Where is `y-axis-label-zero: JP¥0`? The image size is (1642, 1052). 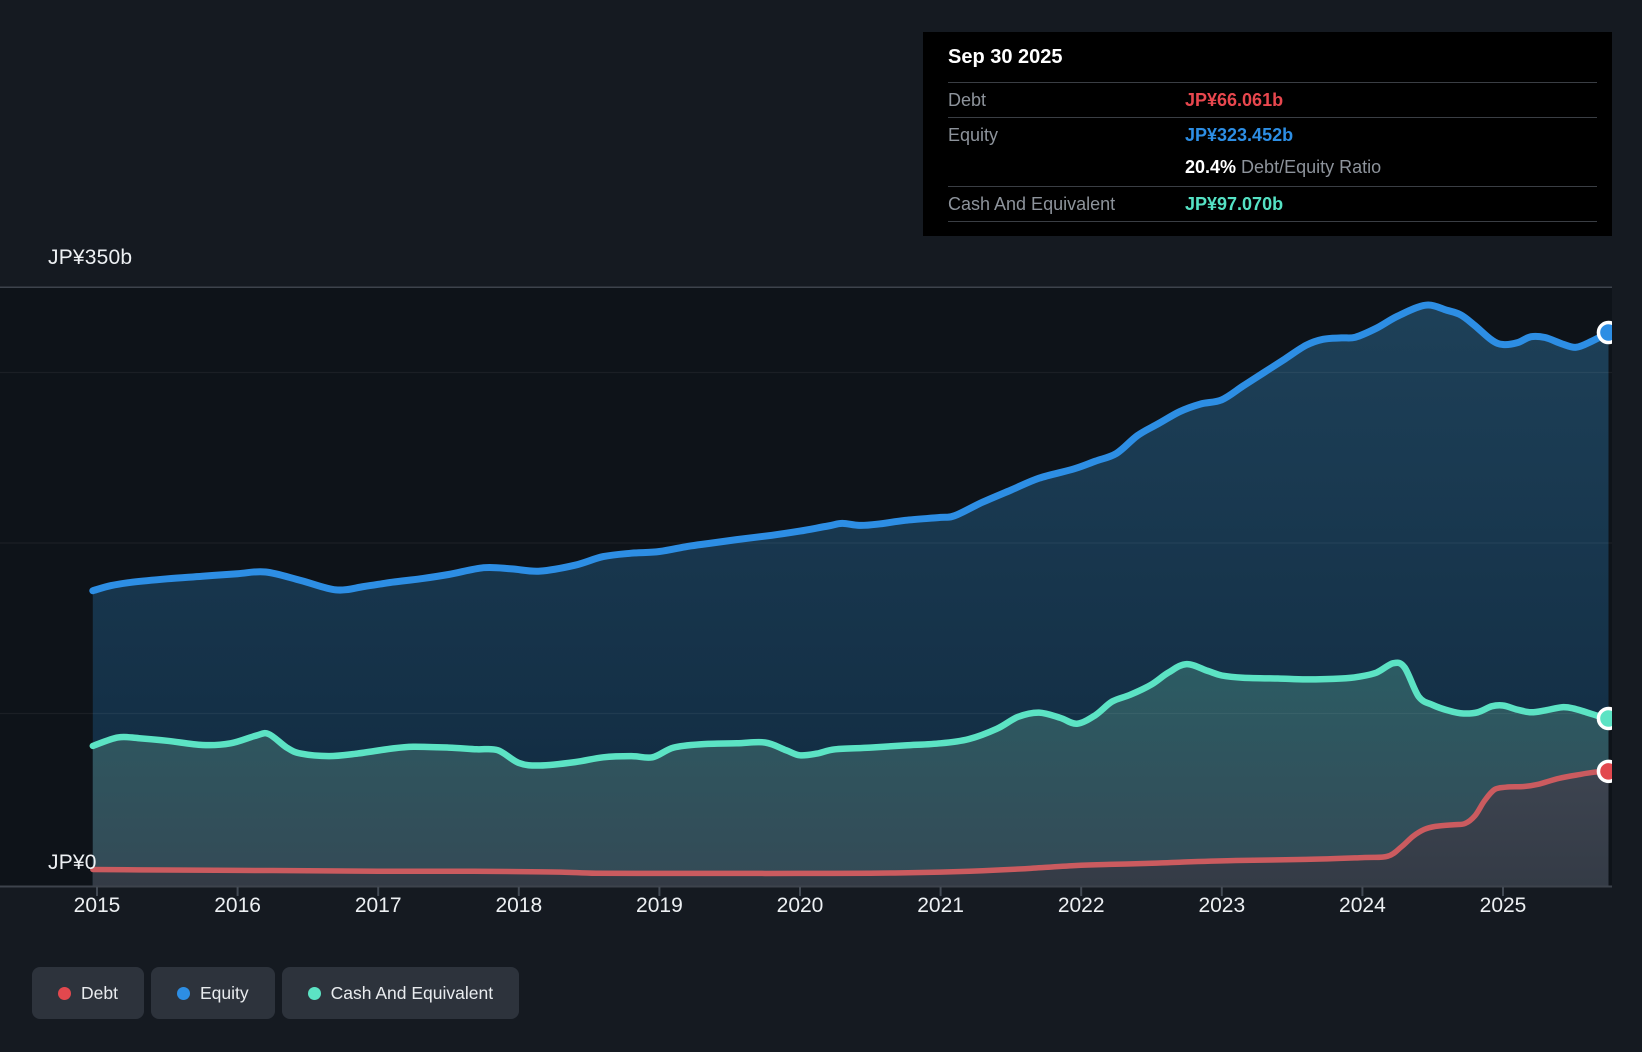
y-axis-label-zero: JP¥0 is located at coordinates (72, 862).